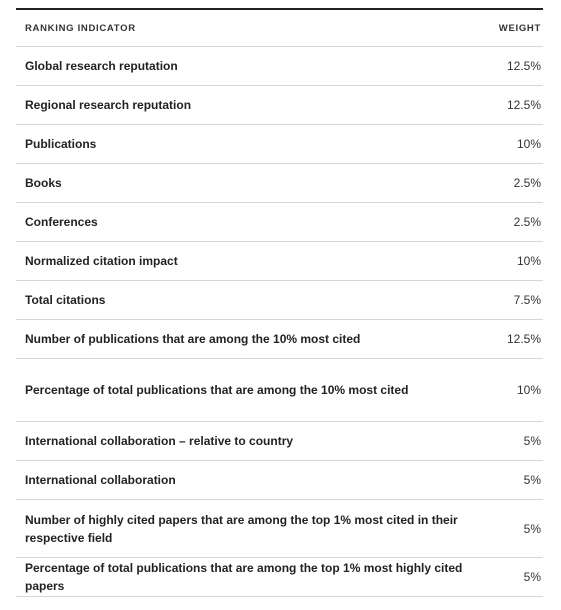 Image resolution: width=561 pixels, height=610 pixels. I want to click on indicator-weight: 7.5%, so click(505, 300).